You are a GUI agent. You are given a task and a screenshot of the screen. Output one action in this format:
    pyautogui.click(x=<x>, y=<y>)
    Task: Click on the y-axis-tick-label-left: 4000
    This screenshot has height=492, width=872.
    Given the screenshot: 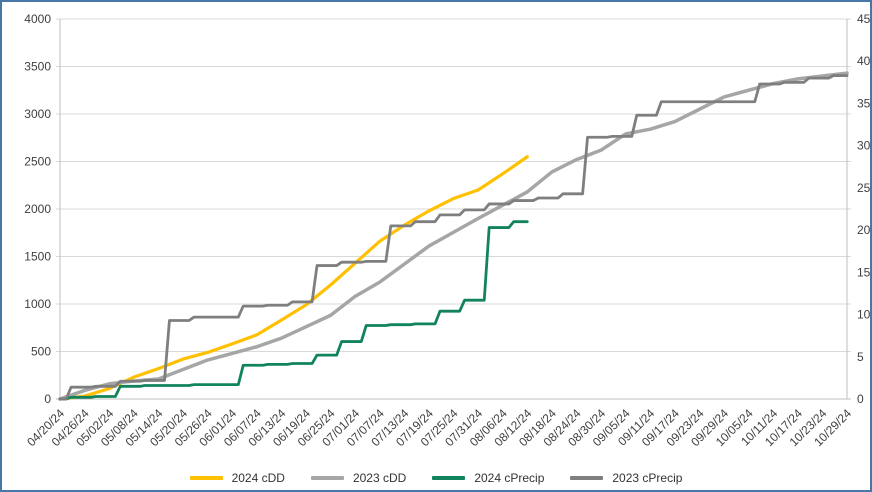 What is the action you would take?
    pyautogui.click(x=37, y=19)
    